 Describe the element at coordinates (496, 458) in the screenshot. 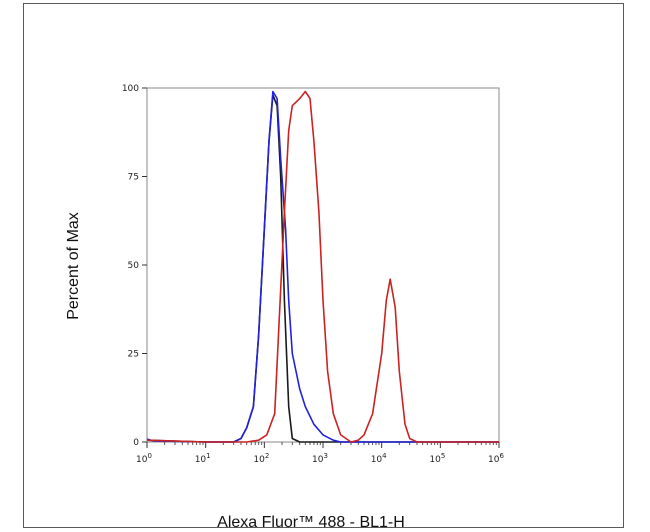

I see `x-tick-label: 10⁶` at that location.